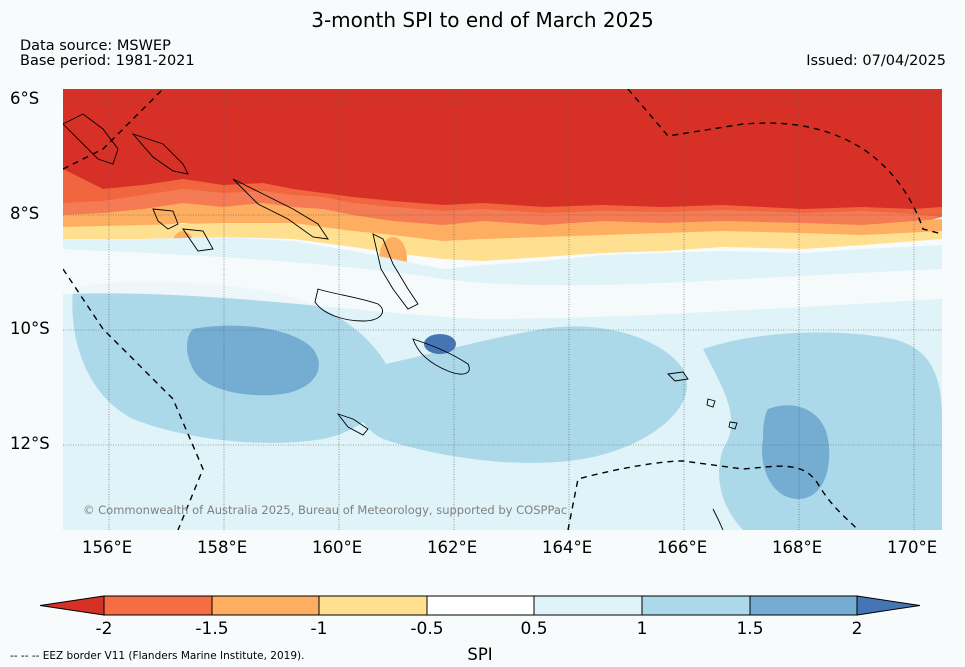 The height and width of the screenshot is (667, 965). I want to click on island-choiseul, so click(160, 154).